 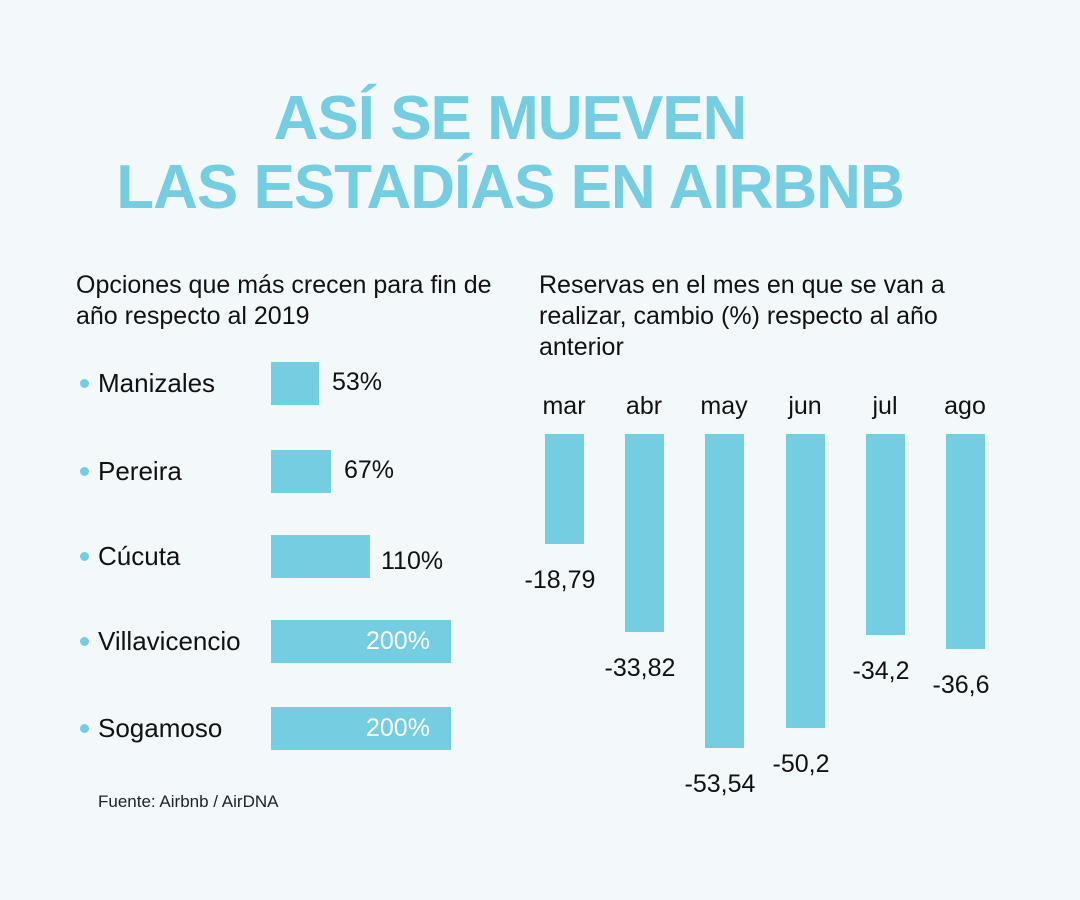 I want to click on city-name: Sogamoso, so click(x=160, y=728).